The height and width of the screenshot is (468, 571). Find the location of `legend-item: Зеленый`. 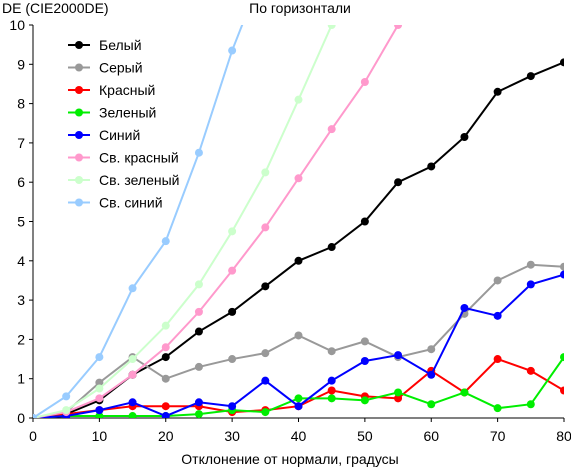

legend-item: Зеленый is located at coordinates (112, 113).